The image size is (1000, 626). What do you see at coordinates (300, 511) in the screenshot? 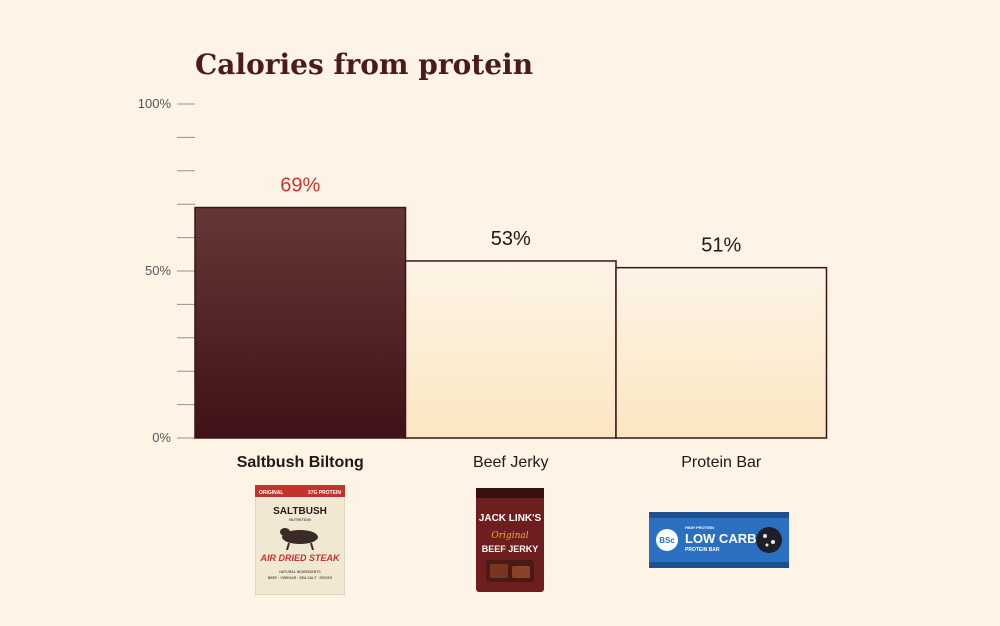
I see `saltbush-brand: SALTBUSH` at bounding box center [300, 511].